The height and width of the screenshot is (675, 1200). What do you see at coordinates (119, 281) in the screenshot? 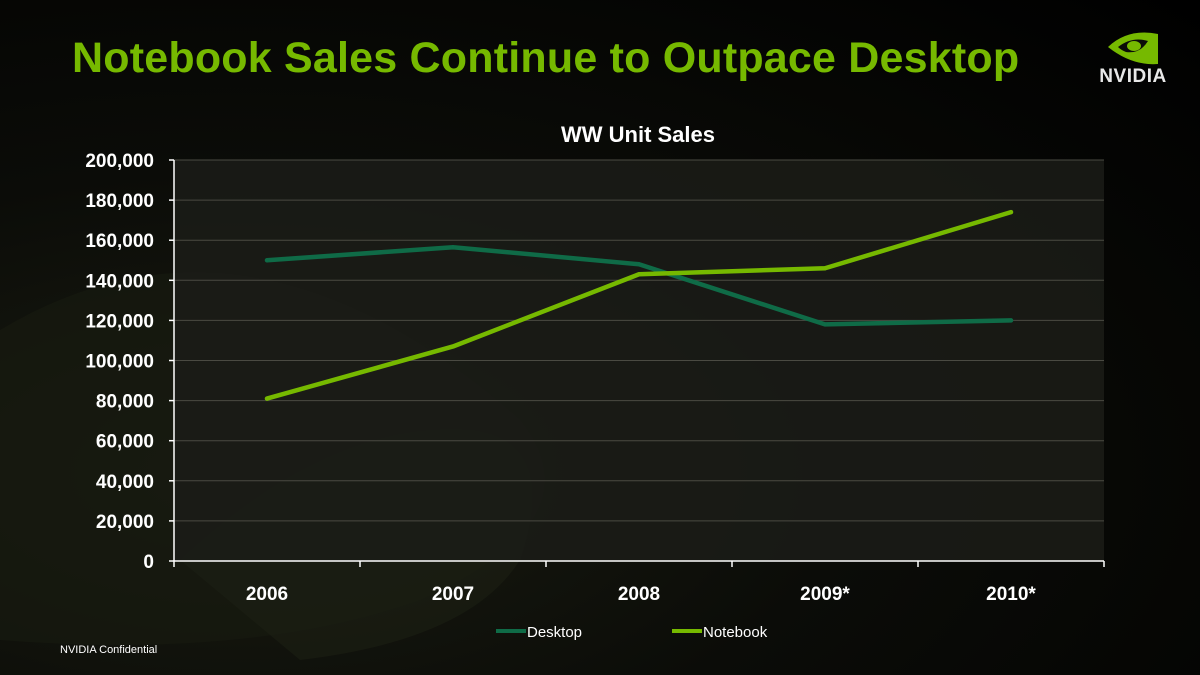
I see `y-tick-label: 140,000` at bounding box center [119, 281].